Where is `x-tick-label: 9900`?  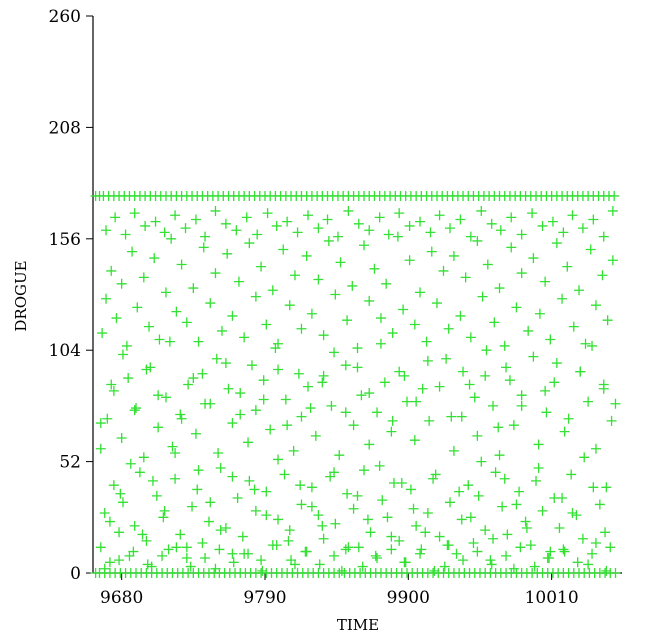 x-tick-label: 9900 is located at coordinates (408, 598).